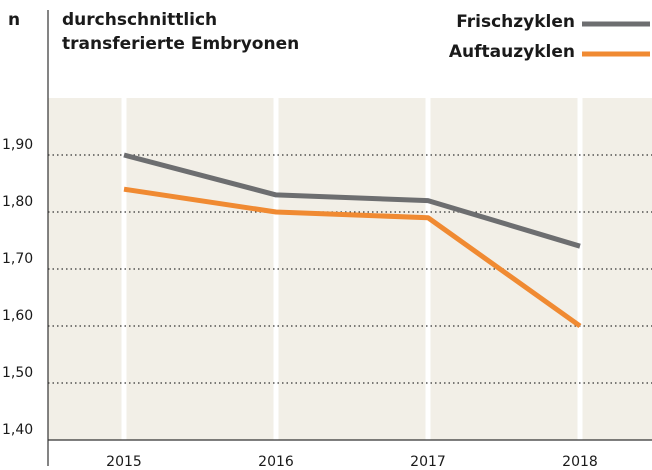 The height and width of the screenshot is (470, 652). Describe the element at coordinates (139, 20) in the screenshot. I see `chart-title: durchschnittlich` at that location.